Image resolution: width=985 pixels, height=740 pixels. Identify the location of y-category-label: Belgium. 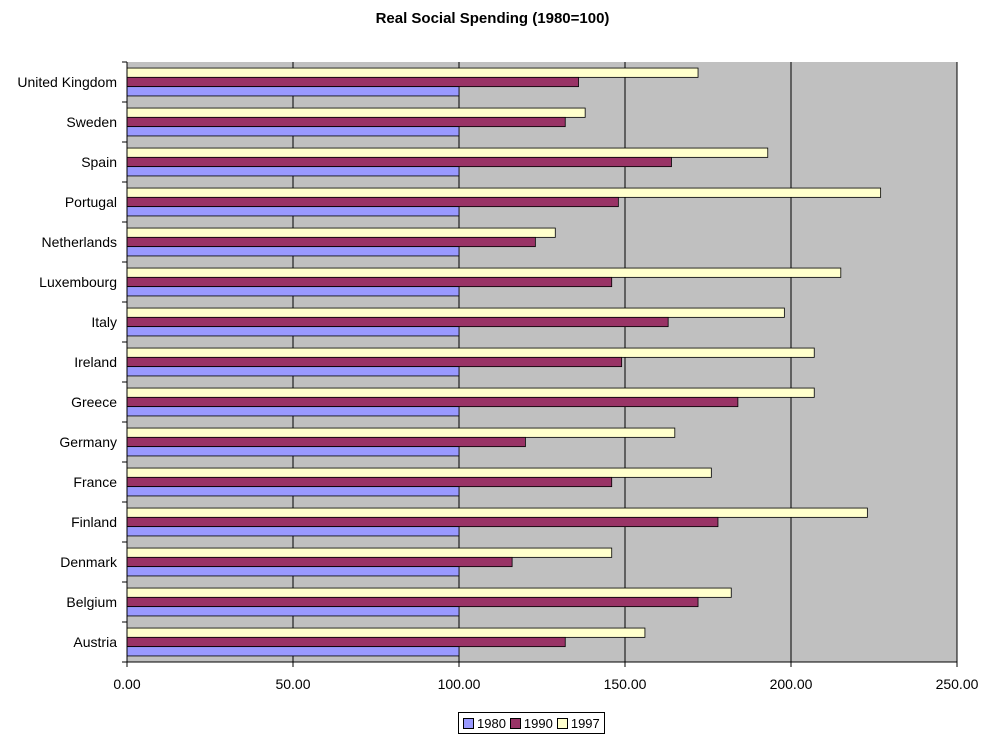
(91, 602).